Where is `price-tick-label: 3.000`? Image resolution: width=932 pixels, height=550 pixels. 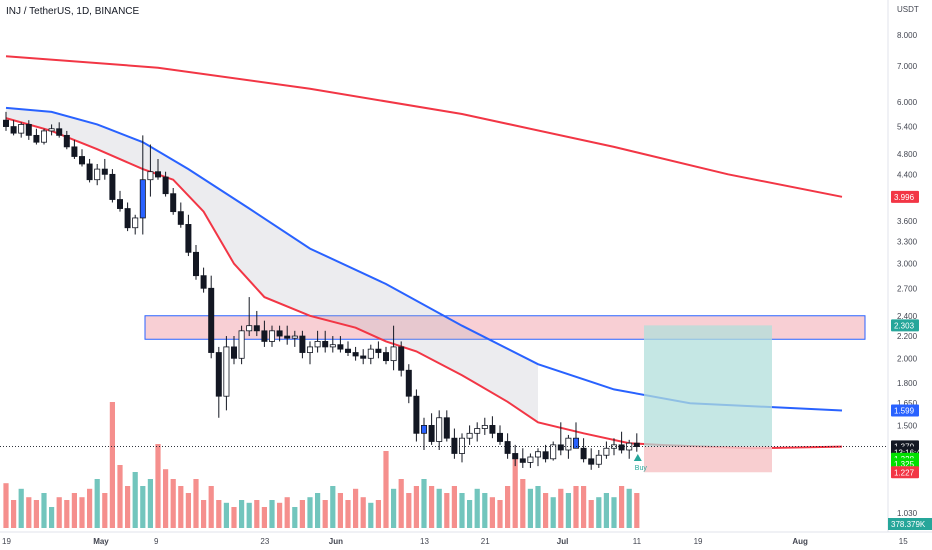
price-tick-label: 3.000 is located at coordinates (907, 264).